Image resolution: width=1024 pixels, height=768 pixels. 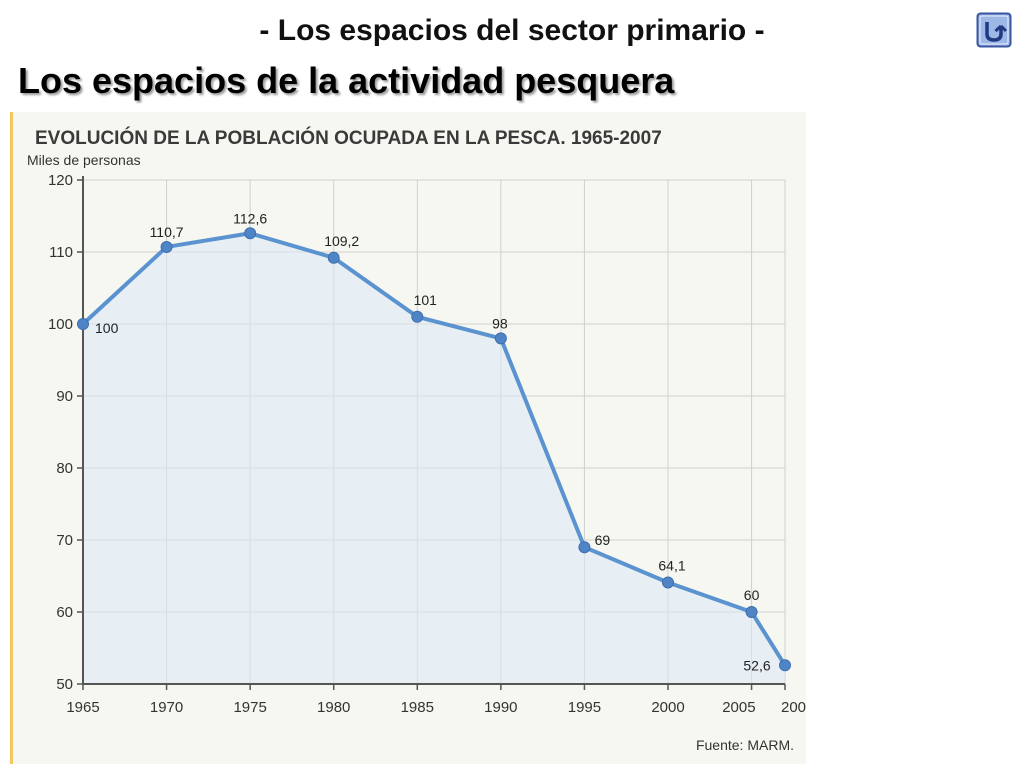 I want to click on x-tick-label: 1995, so click(x=584, y=707).